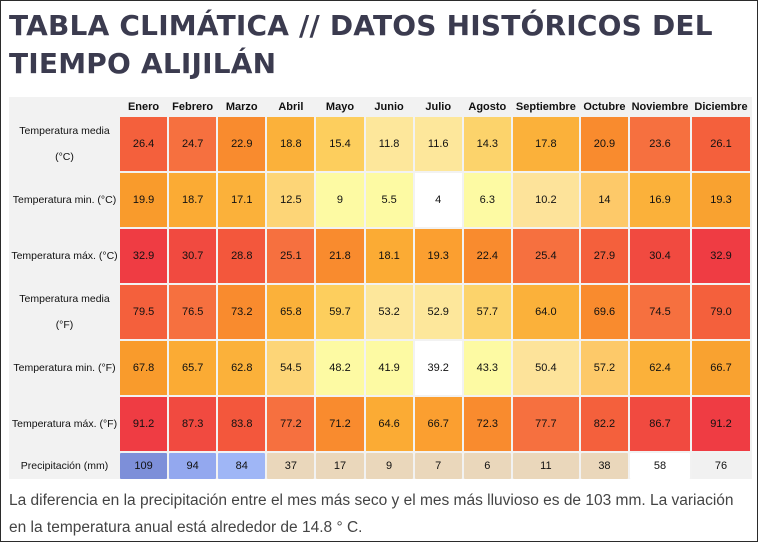 The height and width of the screenshot is (542, 758). I want to click on month-header: Abril, so click(291, 107).